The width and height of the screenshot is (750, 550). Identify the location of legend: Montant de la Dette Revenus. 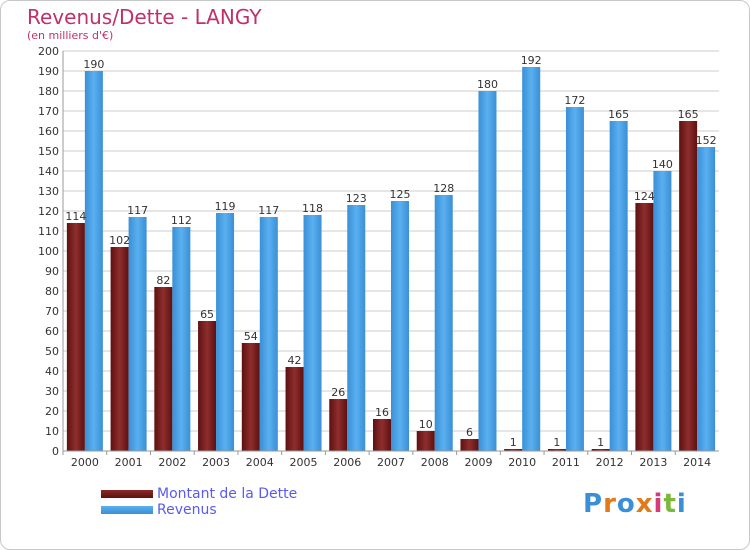
(199, 502).